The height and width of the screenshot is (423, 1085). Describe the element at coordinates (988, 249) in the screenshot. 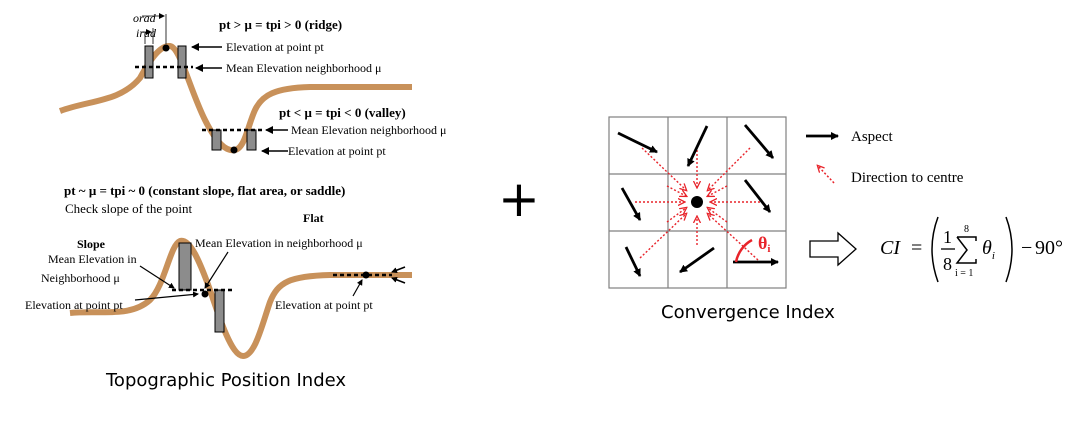

I see `formula-theta: θi` at that location.